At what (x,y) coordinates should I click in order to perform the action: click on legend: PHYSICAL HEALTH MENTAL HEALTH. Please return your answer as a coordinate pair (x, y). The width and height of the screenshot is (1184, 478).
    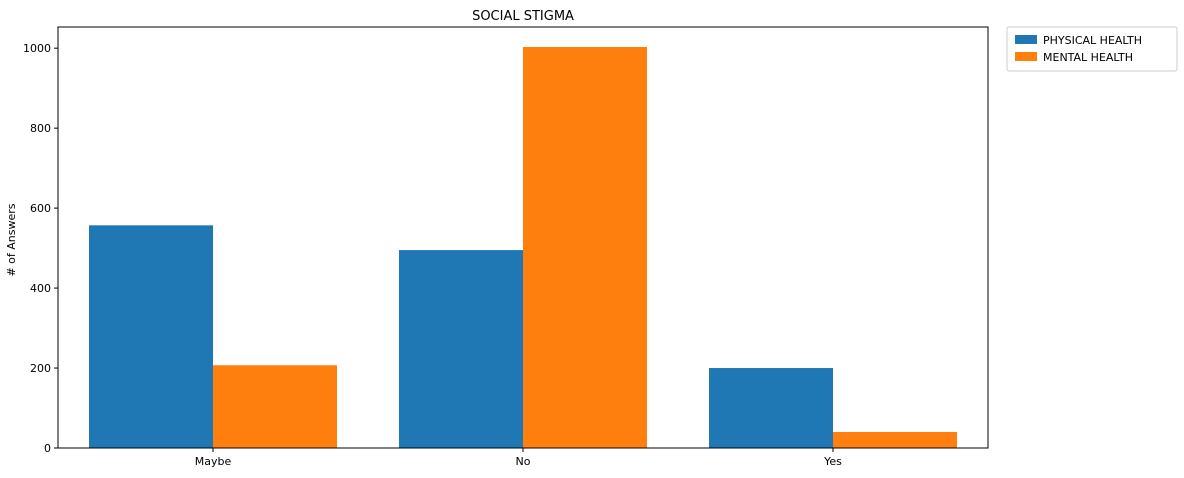
    Looking at the image, I should click on (1092, 49).